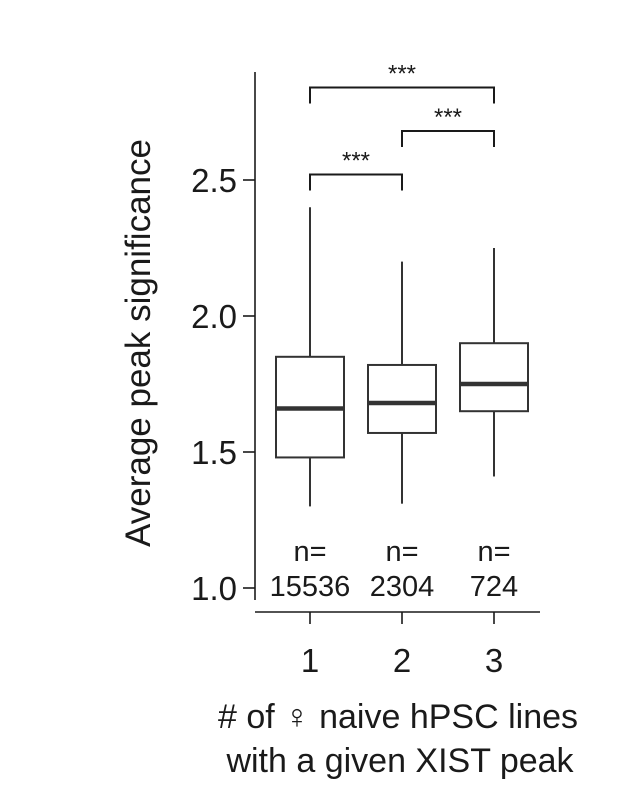 This screenshot has height=794, width=628. I want to click on x-axis-title-line2: with a given XIST peak, so click(399, 761).